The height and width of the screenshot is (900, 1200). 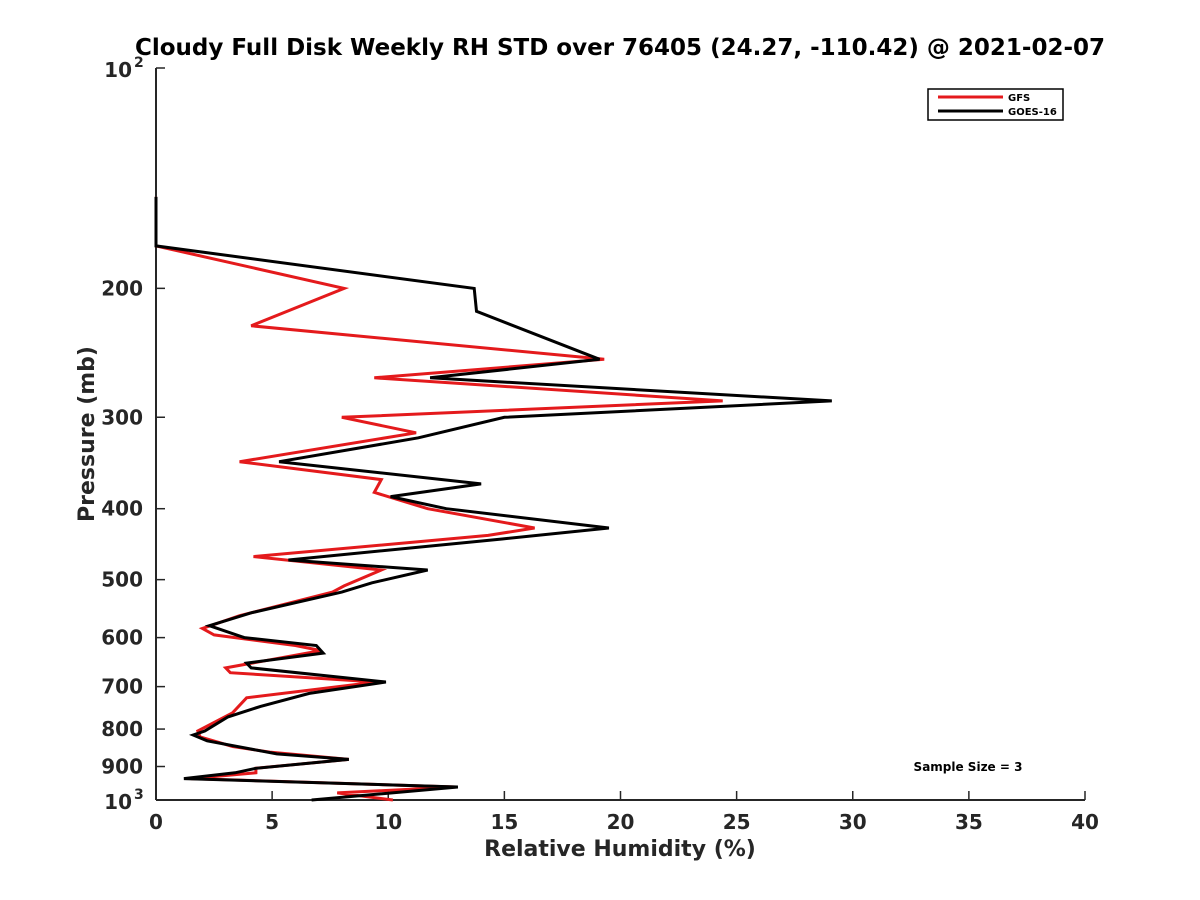 What do you see at coordinates (968, 767) in the screenshot?
I see `sample-size-annotation: Sample Size = 3` at bounding box center [968, 767].